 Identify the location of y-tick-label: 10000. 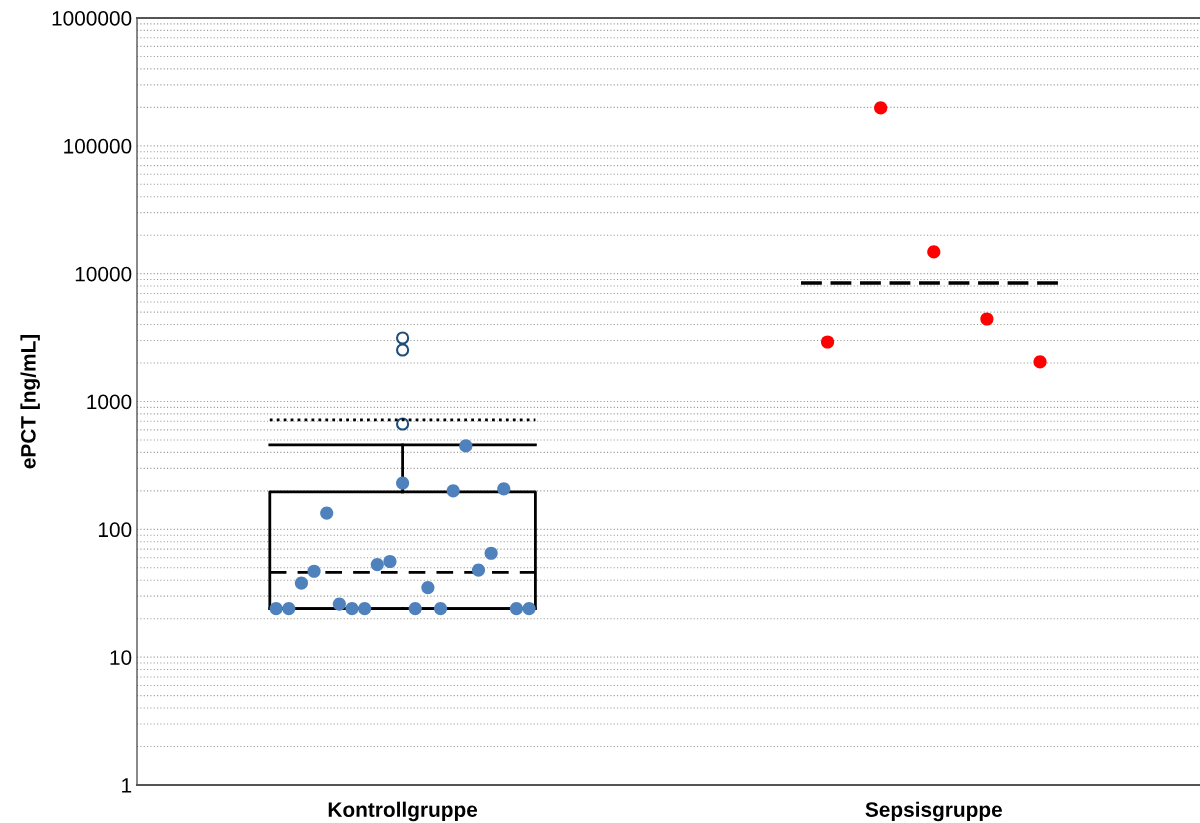
(103, 274).